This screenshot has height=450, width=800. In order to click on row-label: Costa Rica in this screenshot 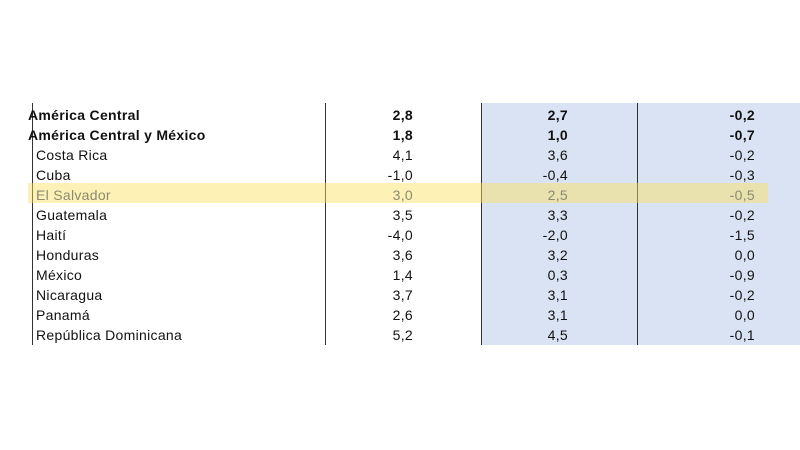, I will do `click(72, 155)`.